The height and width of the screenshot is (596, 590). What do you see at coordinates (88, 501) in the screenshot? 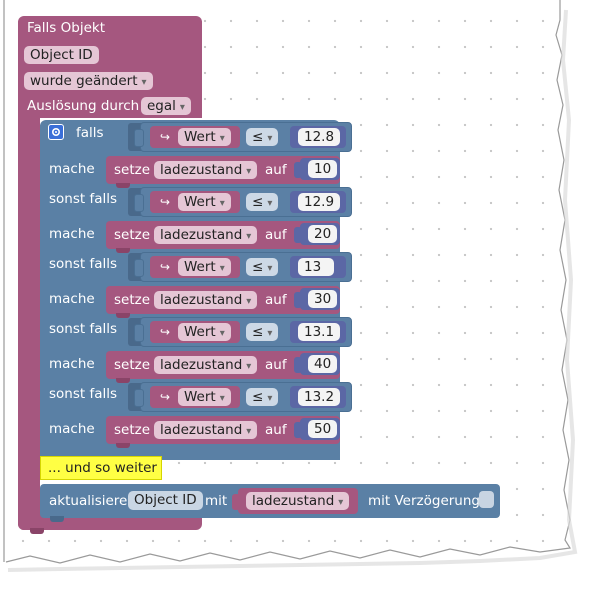
I see `update-label: aktualisiere` at bounding box center [88, 501].